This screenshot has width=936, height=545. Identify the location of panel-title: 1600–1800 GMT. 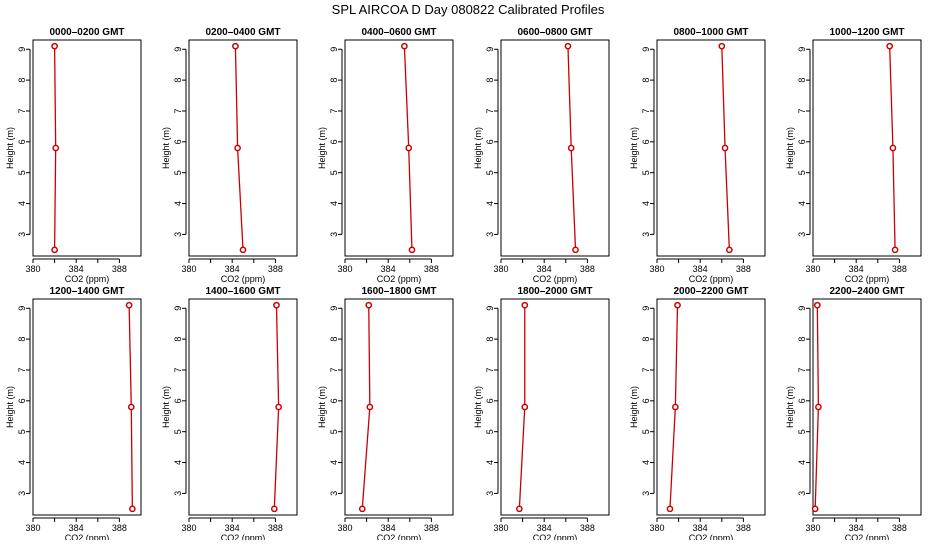
(398, 291).